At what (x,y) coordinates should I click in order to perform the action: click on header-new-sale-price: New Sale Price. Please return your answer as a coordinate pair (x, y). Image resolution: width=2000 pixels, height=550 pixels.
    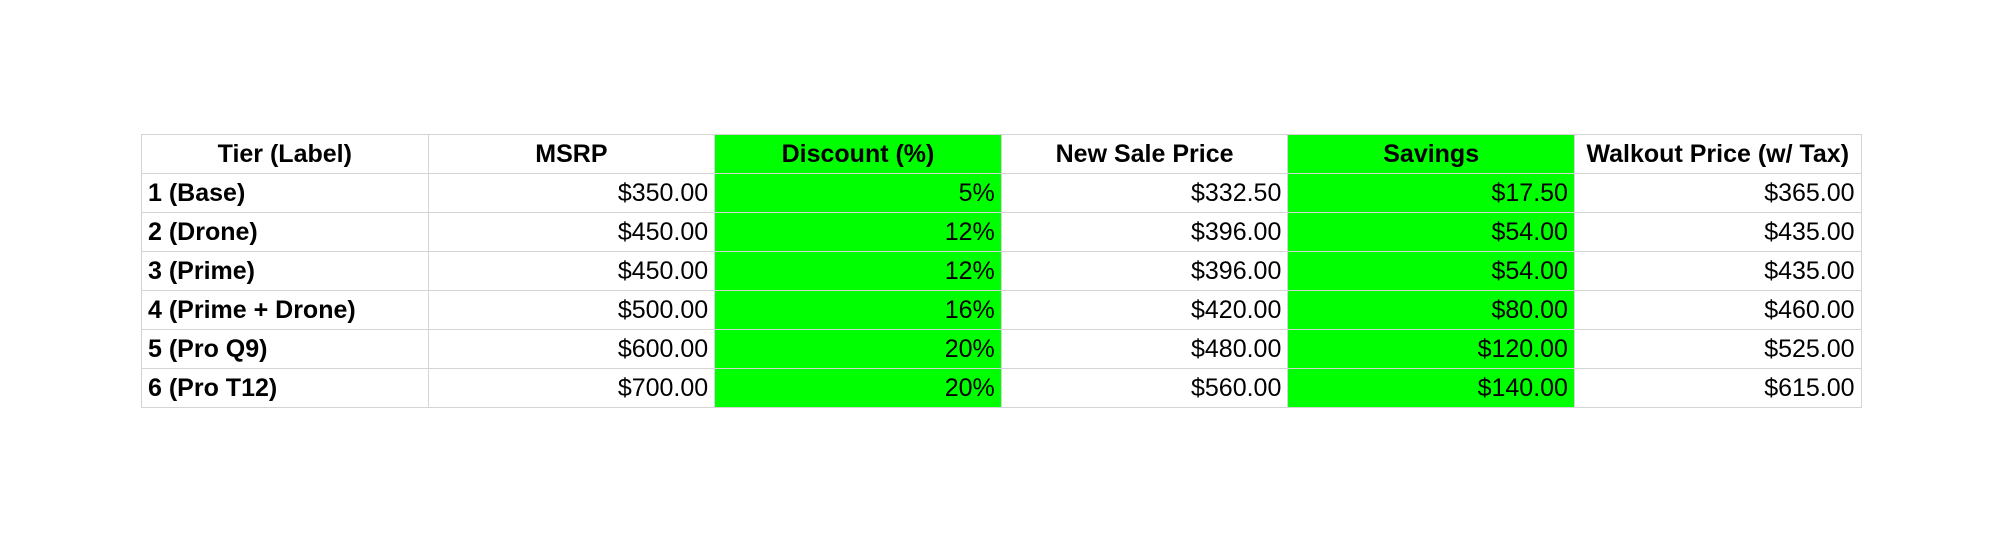
    Looking at the image, I should click on (1144, 154).